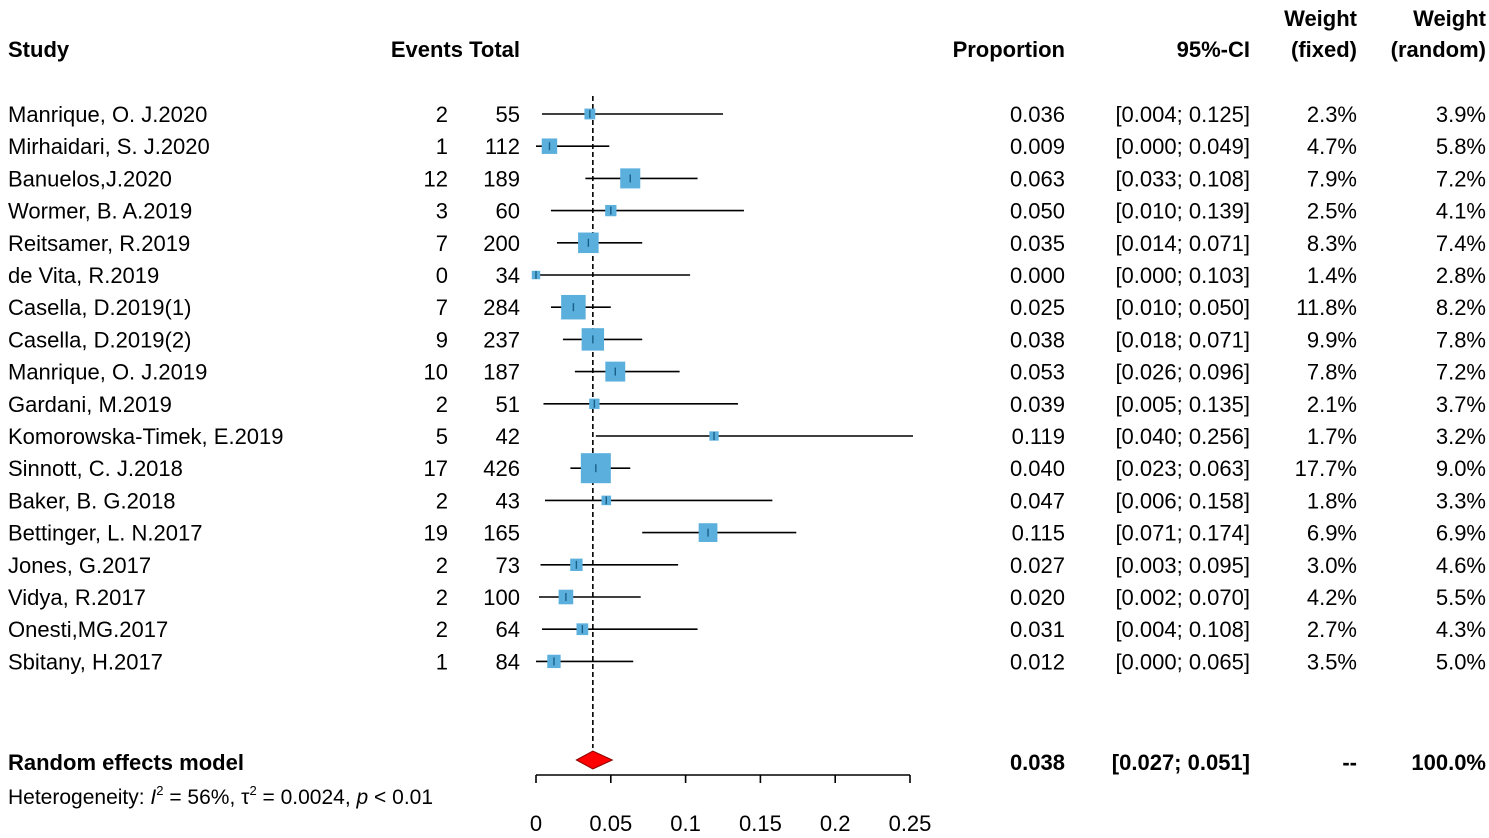 This screenshot has width=1489, height=838. Describe the element at coordinates (1037, 178) in the screenshot. I see `study-proportion: 0.063` at that location.